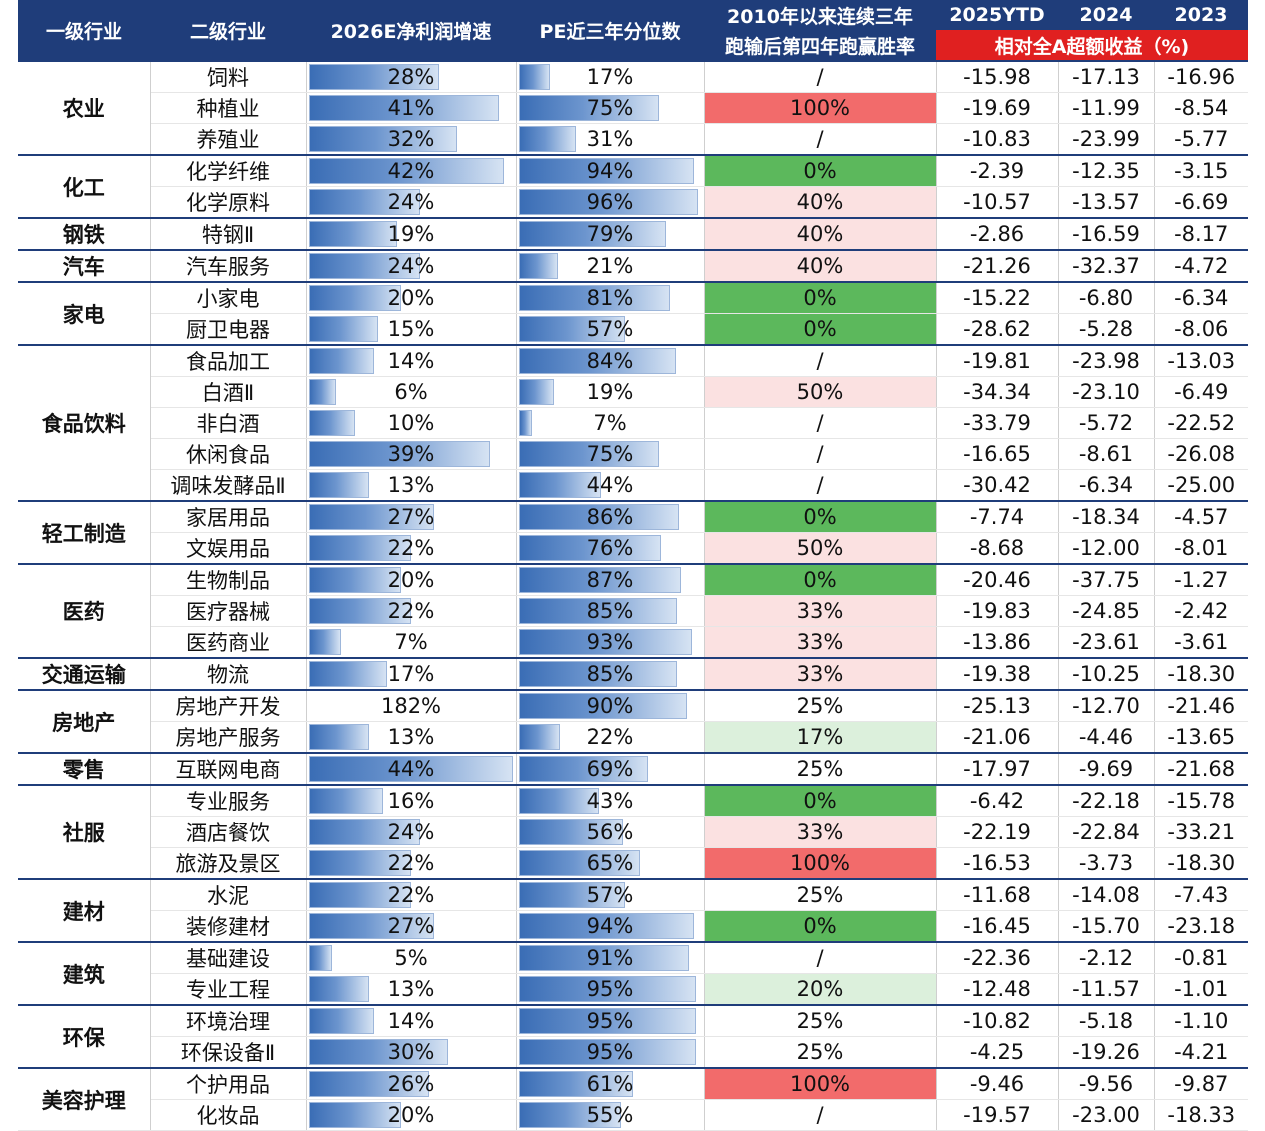 The image size is (1265, 1131). What do you see at coordinates (610, 801) in the screenshot?
I see `pe-percentile-value: 43%` at bounding box center [610, 801].